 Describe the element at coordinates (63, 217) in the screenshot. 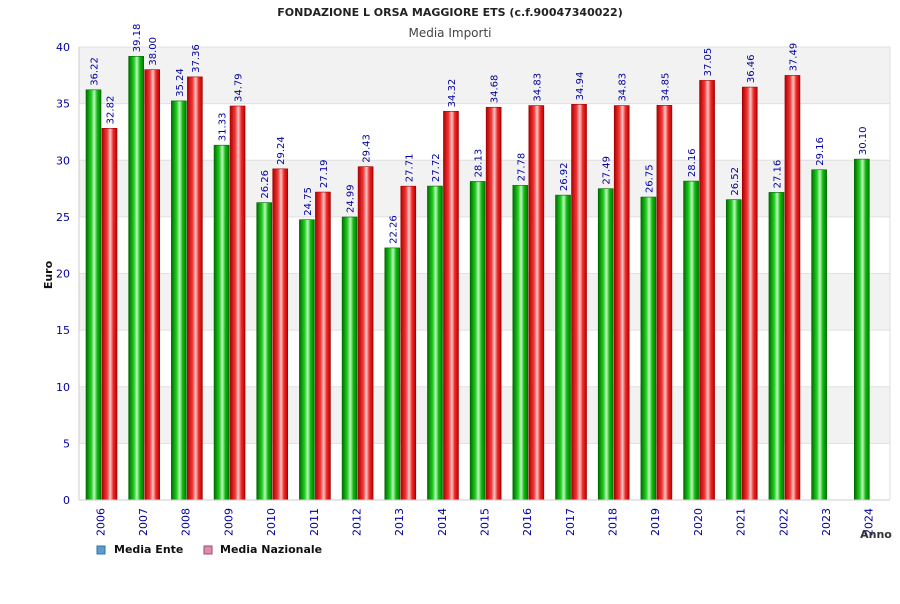

I see `y-tick-label: 25` at that location.